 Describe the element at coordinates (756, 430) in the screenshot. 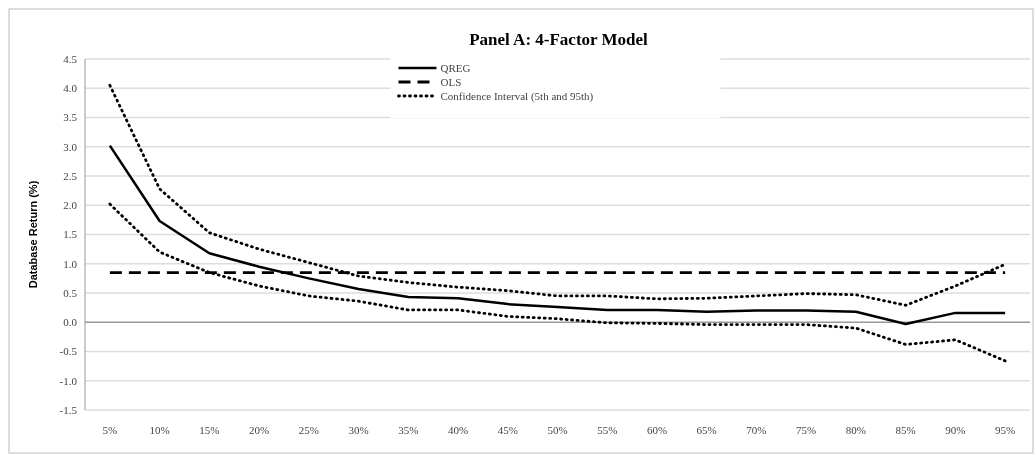

I see `x-tick-label: 70%` at that location.